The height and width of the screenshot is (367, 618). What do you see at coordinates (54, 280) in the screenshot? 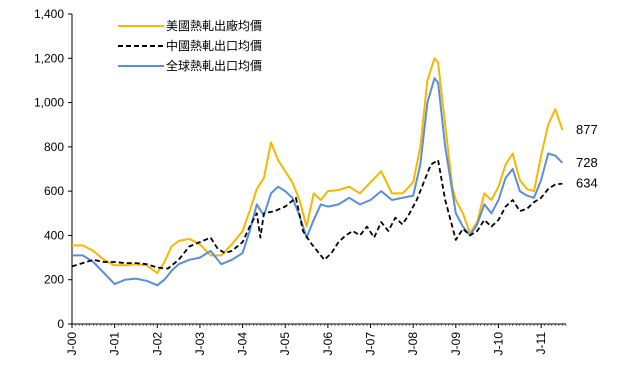
I see `y-tick-label: 200` at bounding box center [54, 280].